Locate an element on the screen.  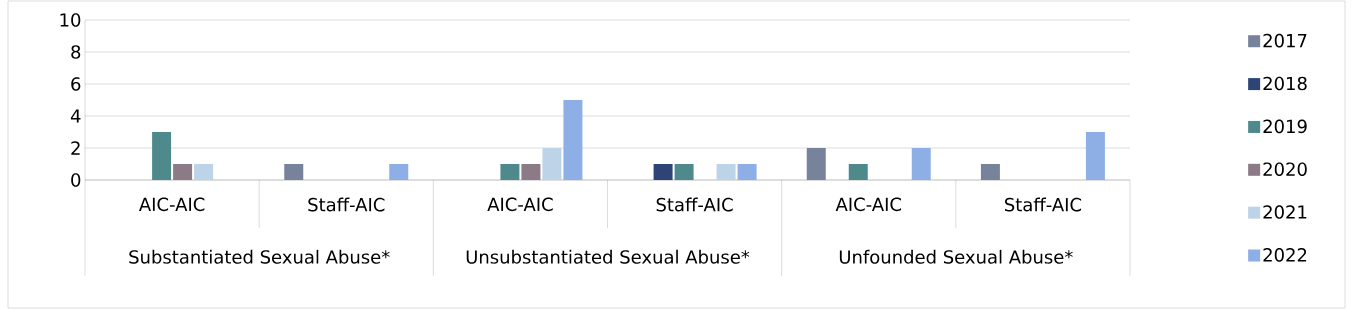
legend-label: 2017 is located at coordinates (1285, 40).